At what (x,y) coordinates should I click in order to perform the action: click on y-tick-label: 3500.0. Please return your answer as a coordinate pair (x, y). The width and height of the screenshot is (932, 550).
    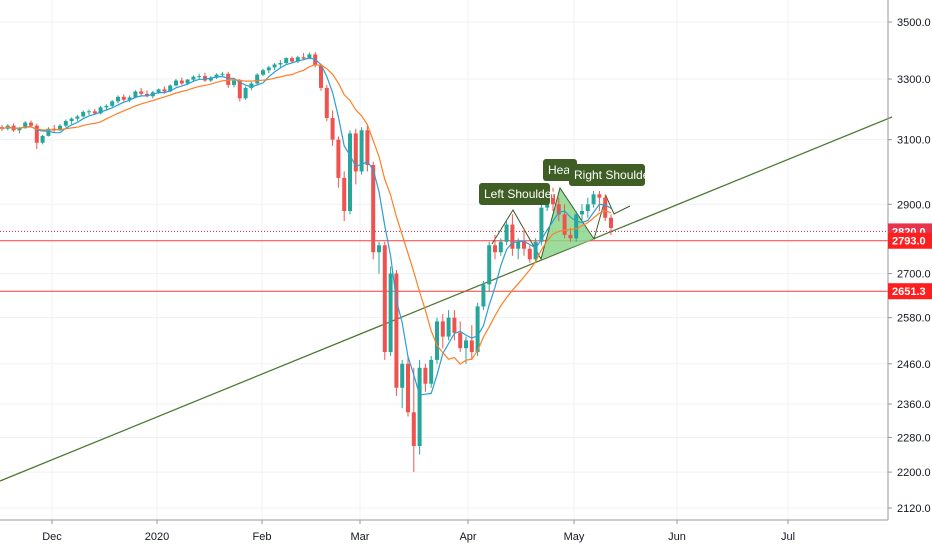
    Looking at the image, I should click on (914, 23).